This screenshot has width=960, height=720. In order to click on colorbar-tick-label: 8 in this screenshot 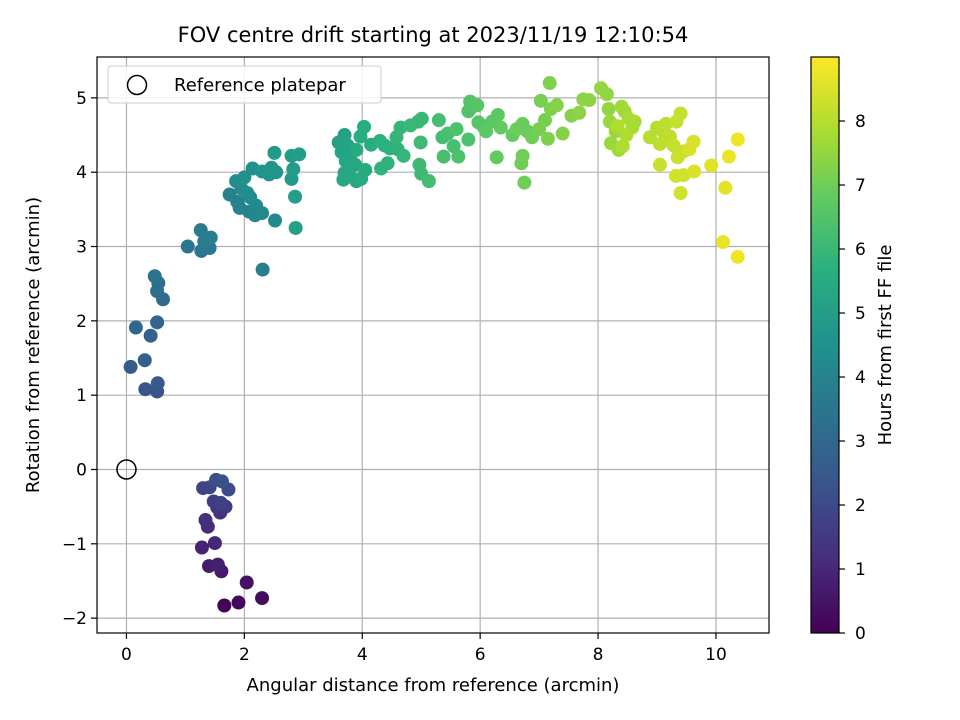, I will do `click(860, 122)`.